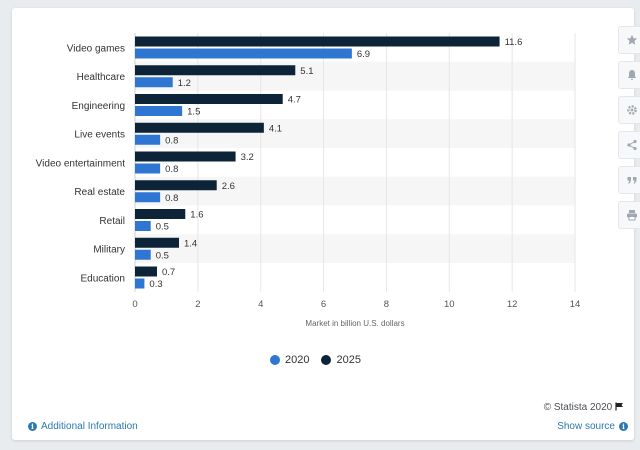 The height and width of the screenshot is (450, 640). Describe the element at coordinates (184, 83) in the screenshot. I see `data-label-2020: 1.2` at that location.